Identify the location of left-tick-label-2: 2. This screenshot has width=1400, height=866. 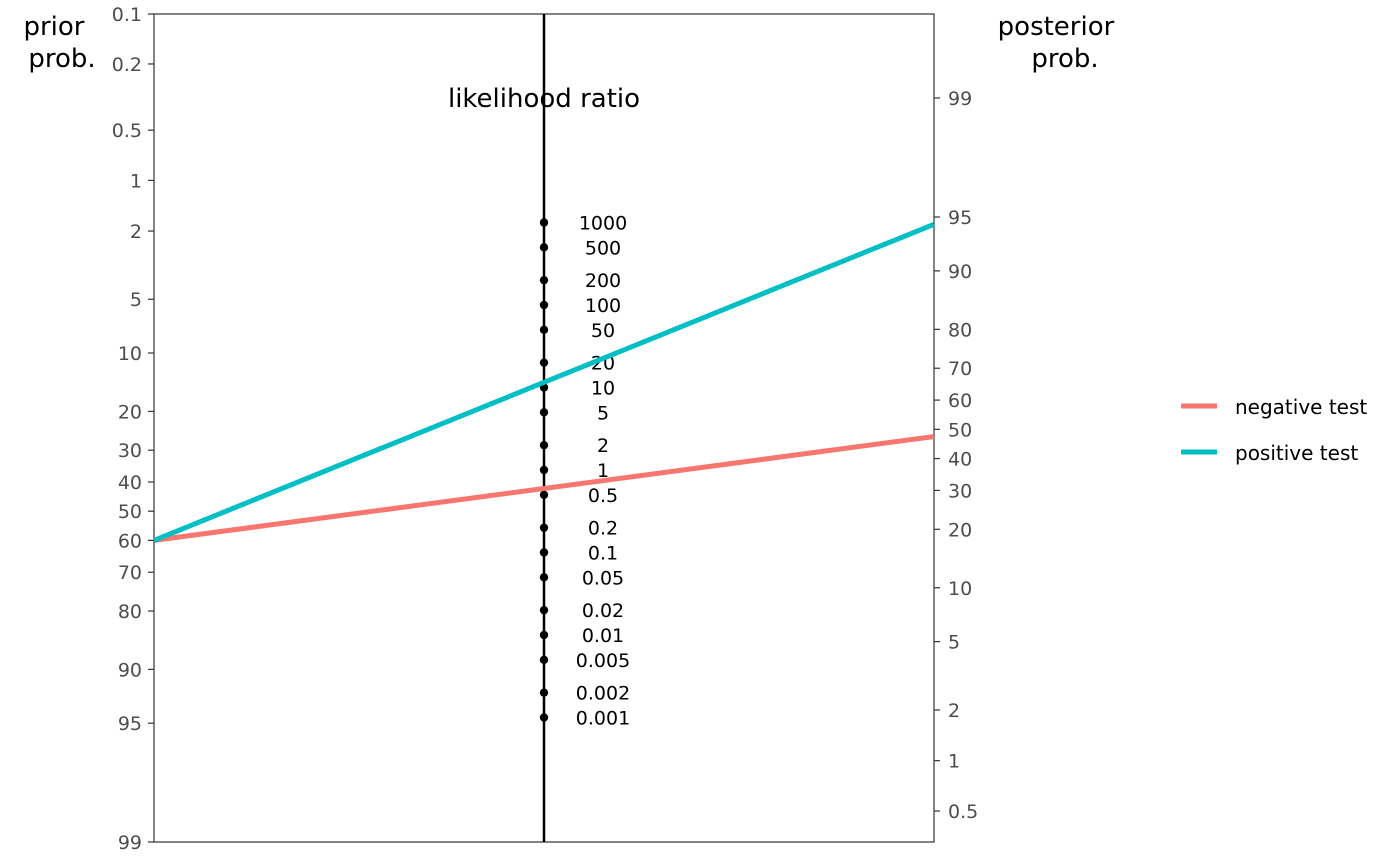
(136, 232).